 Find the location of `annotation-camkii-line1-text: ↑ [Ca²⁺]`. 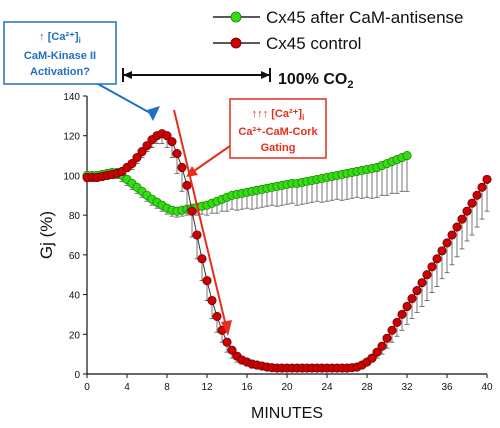

annotation-camkii-line1-text: ↑ [Ca²⁺] is located at coordinates (59, 37).